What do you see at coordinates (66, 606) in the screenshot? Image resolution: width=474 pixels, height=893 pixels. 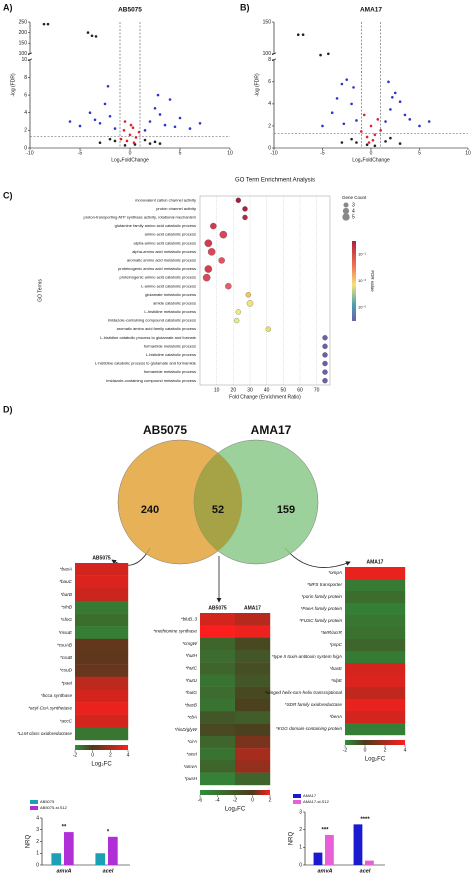 I see `row-label: *sfnB` at bounding box center [66, 606].